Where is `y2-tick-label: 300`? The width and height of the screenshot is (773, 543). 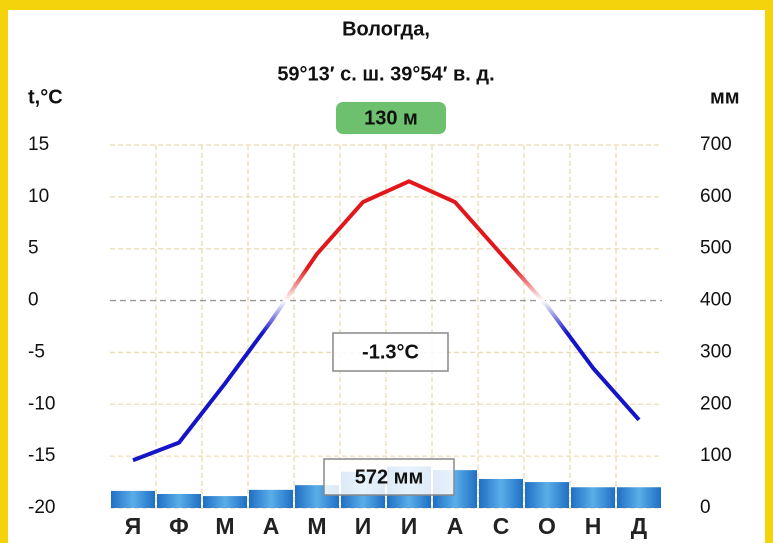 y2-tick-label: 300 is located at coordinates (716, 351).